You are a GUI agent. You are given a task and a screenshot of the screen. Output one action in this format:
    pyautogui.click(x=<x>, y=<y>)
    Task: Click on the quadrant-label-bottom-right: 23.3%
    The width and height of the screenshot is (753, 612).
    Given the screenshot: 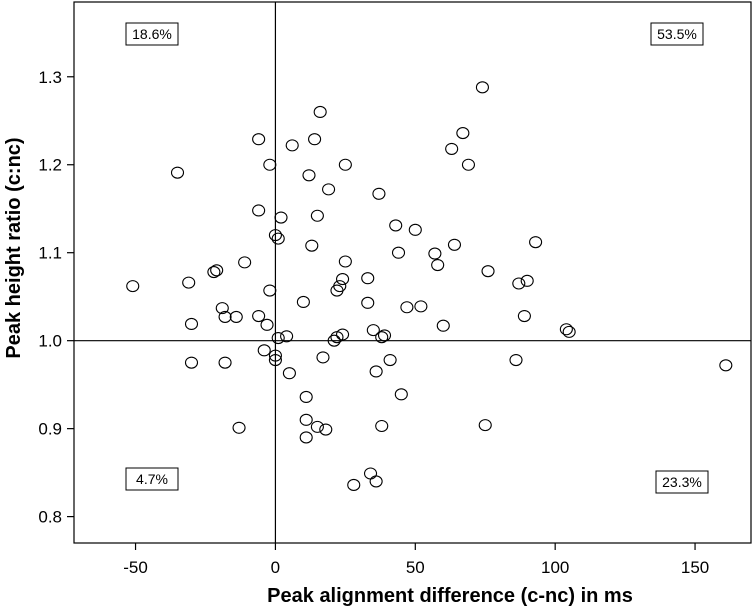 What is the action you would take?
    pyautogui.click(x=682, y=482)
    